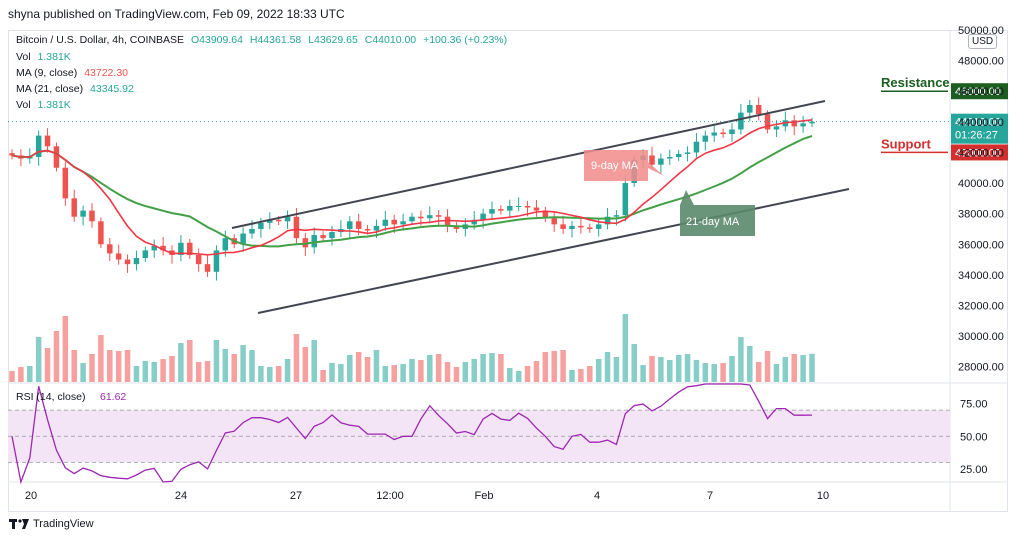  I want to click on ma21-value: 43345.92, so click(112, 89).